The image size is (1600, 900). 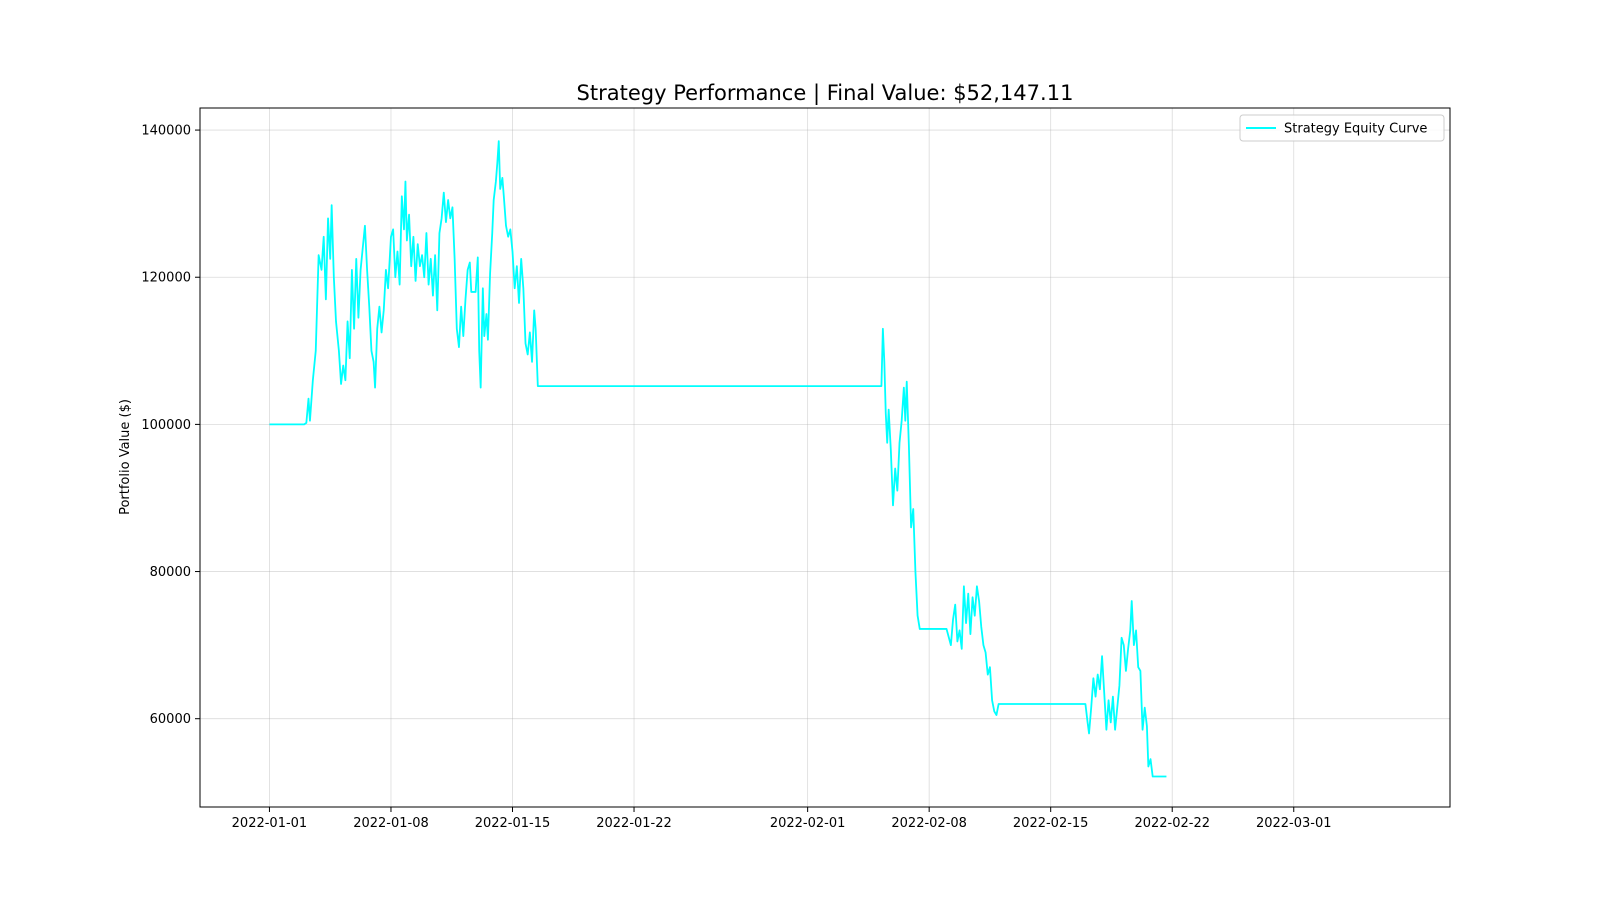 What do you see at coordinates (929, 823) in the screenshot?
I see `x-tick-label: 2022-02-08` at bounding box center [929, 823].